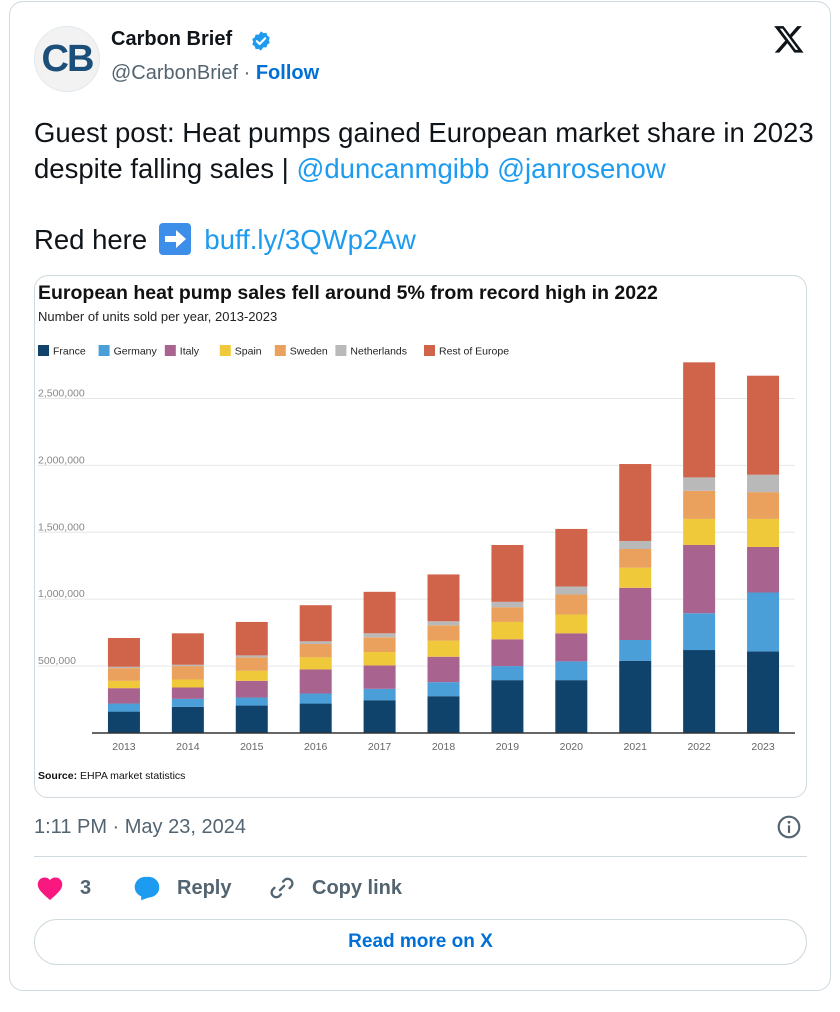 The height and width of the screenshot is (1012, 840). What do you see at coordinates (187, 683) in the screenshot?
I see `bar-2014-spain` at bounding box center [187, 683].